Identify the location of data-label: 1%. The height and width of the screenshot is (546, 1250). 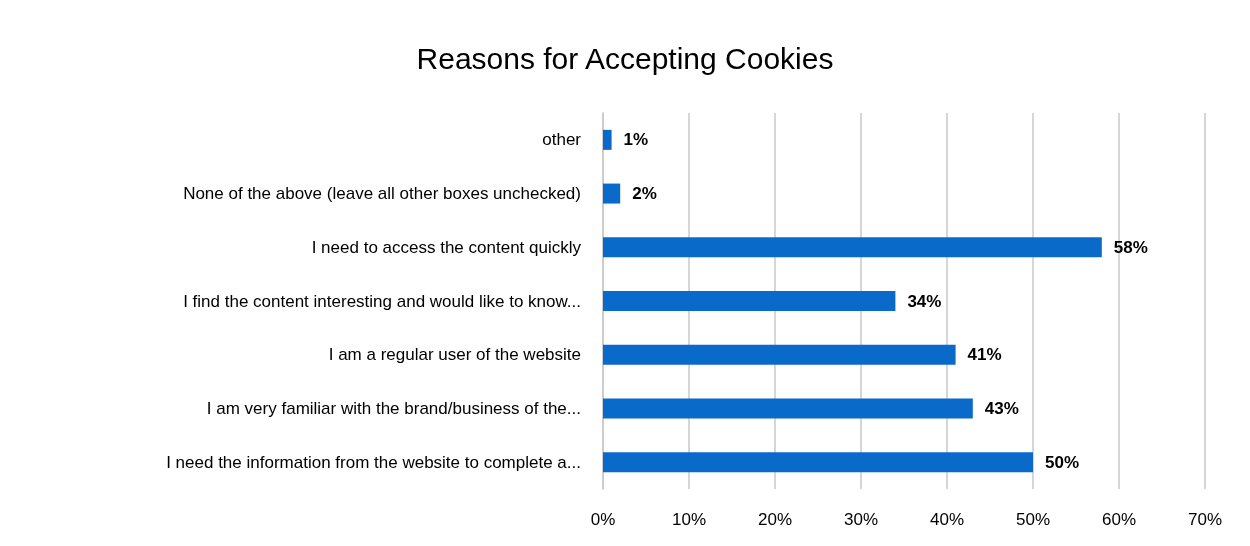
(636, 140).